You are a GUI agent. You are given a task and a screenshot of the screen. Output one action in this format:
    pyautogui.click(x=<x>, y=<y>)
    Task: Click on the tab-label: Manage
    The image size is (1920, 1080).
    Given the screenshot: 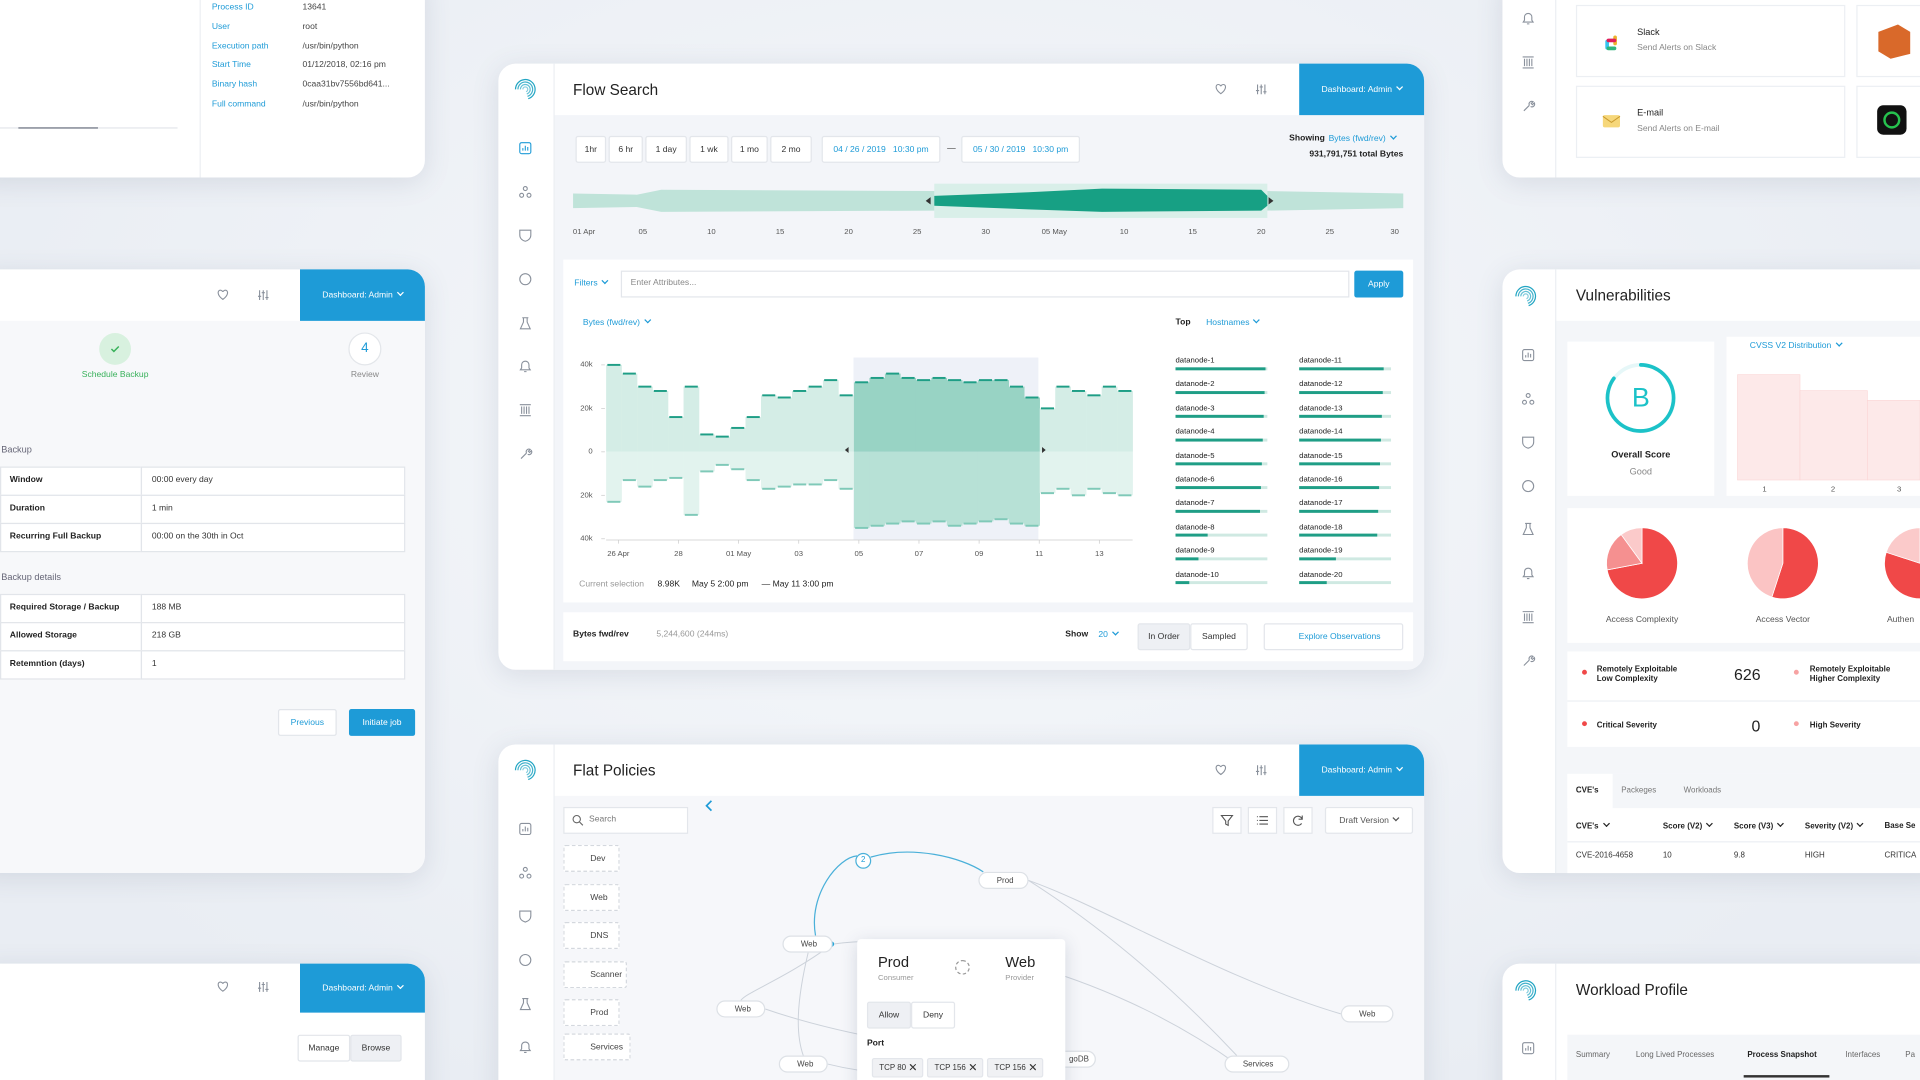 What is the action you would take?
    pyautogui.click(x=324, y=1048)
    